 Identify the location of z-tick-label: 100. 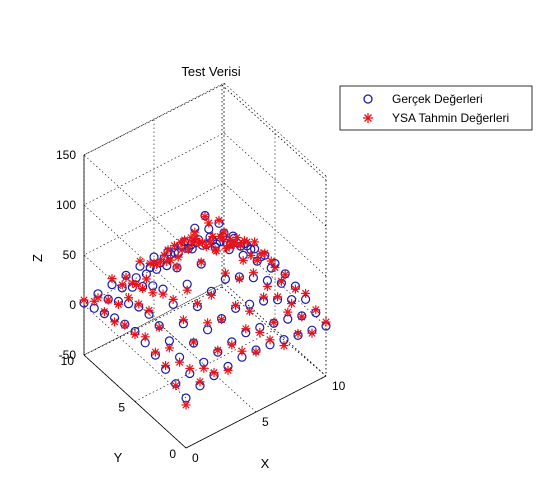
(66, 205).